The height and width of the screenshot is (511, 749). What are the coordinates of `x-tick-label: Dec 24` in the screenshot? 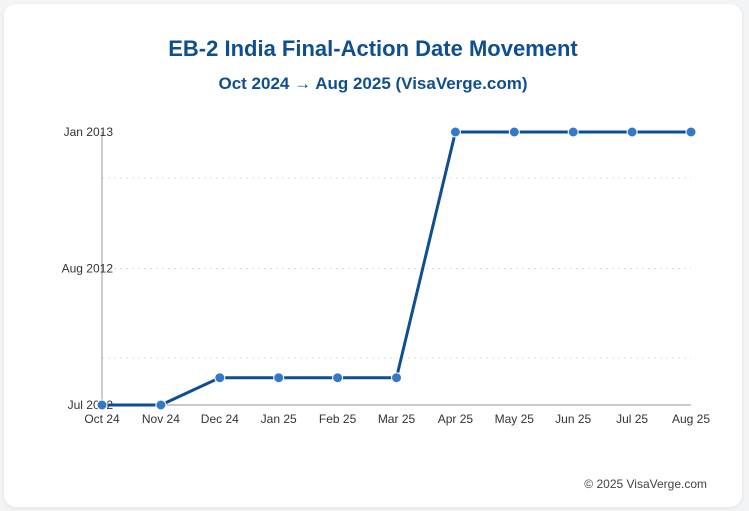 It's located at (220, 419).